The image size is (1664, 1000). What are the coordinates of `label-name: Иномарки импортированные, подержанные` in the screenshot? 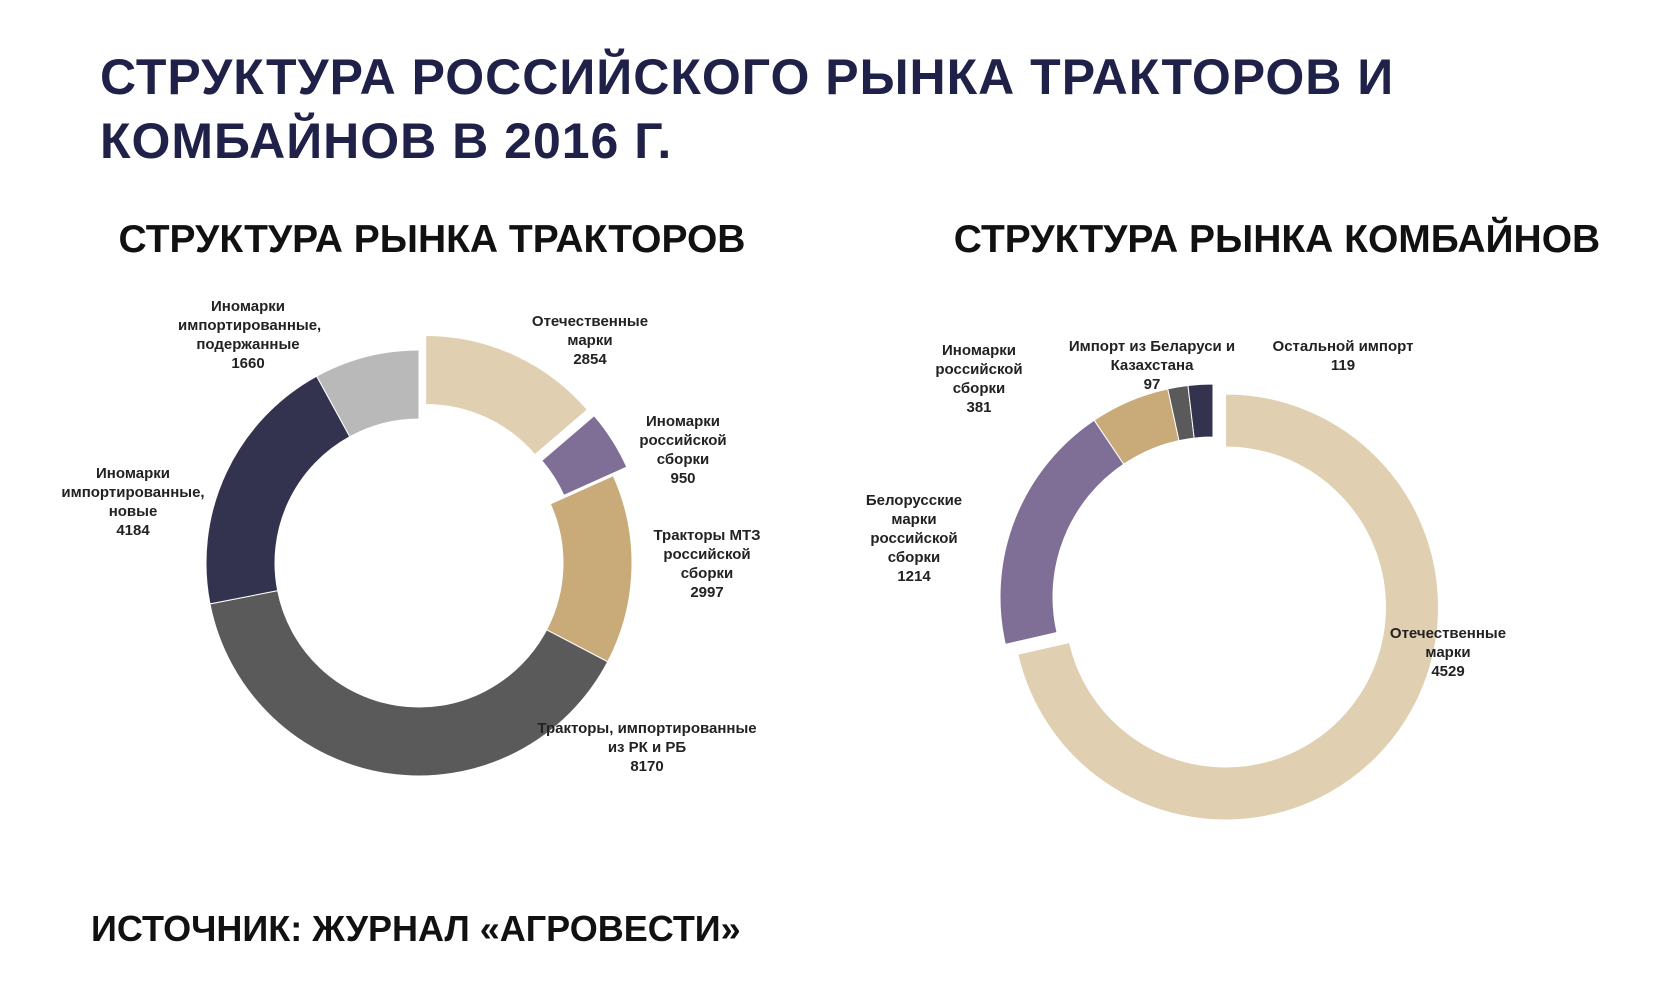 It's located at (250, 325).